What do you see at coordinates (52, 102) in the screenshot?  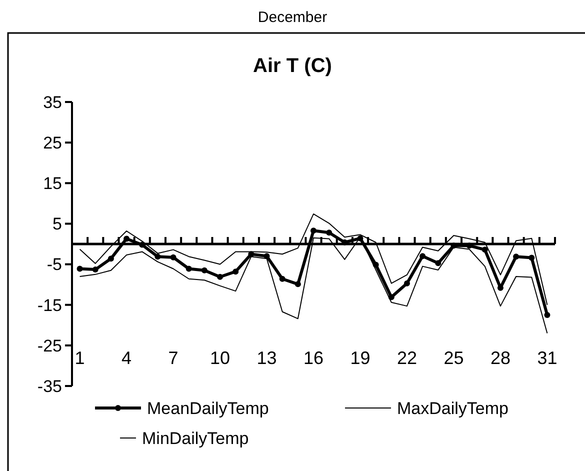 I see `y-tick-label: 35` at bounding box center [52, 102].